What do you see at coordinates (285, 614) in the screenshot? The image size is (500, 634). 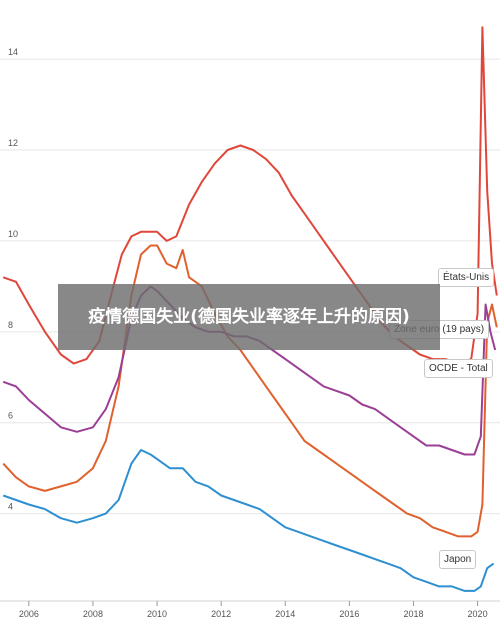 I see `x-tick-label: 2014` at bounding box center [285, 614].